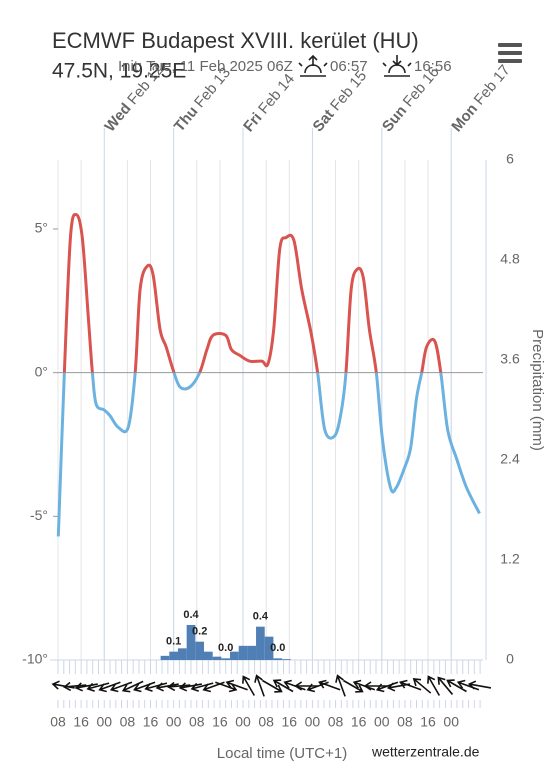  Describe the element at coordinates (510, 459) in the screenshot. I see `y2-tick-label: 2.4` at that location.